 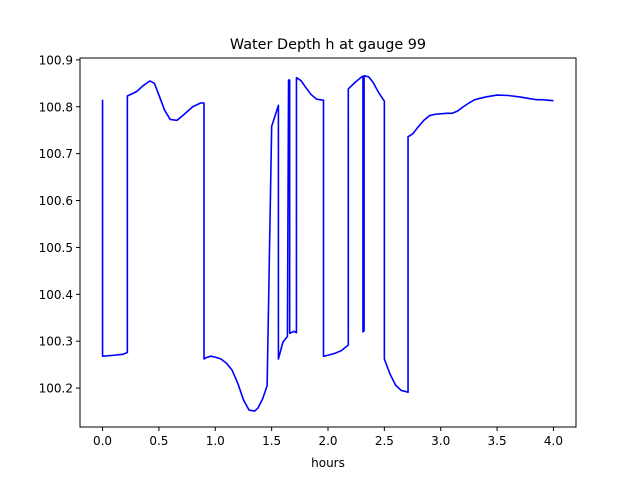 I want to click on x-tick-label: 2.0, so click(x=327, y=441).